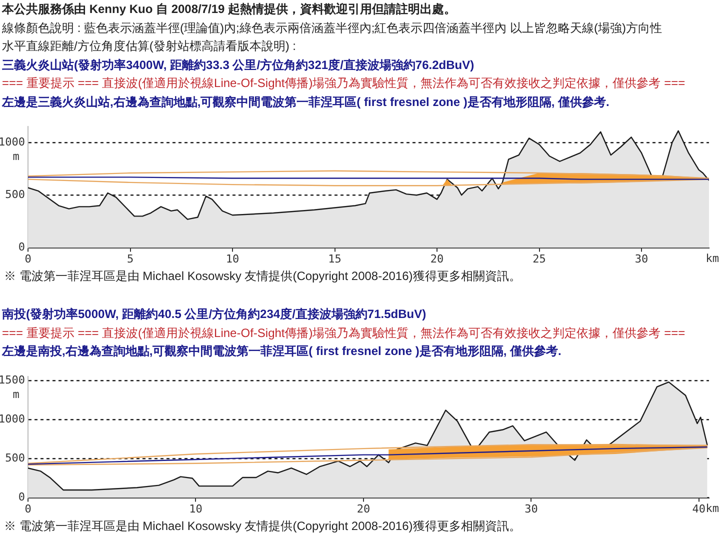 This screenshot has height=558, width=720. Describe the element at coordinates (130, 259) in the screenshot. I see `x-tick-label: 5` at that location.